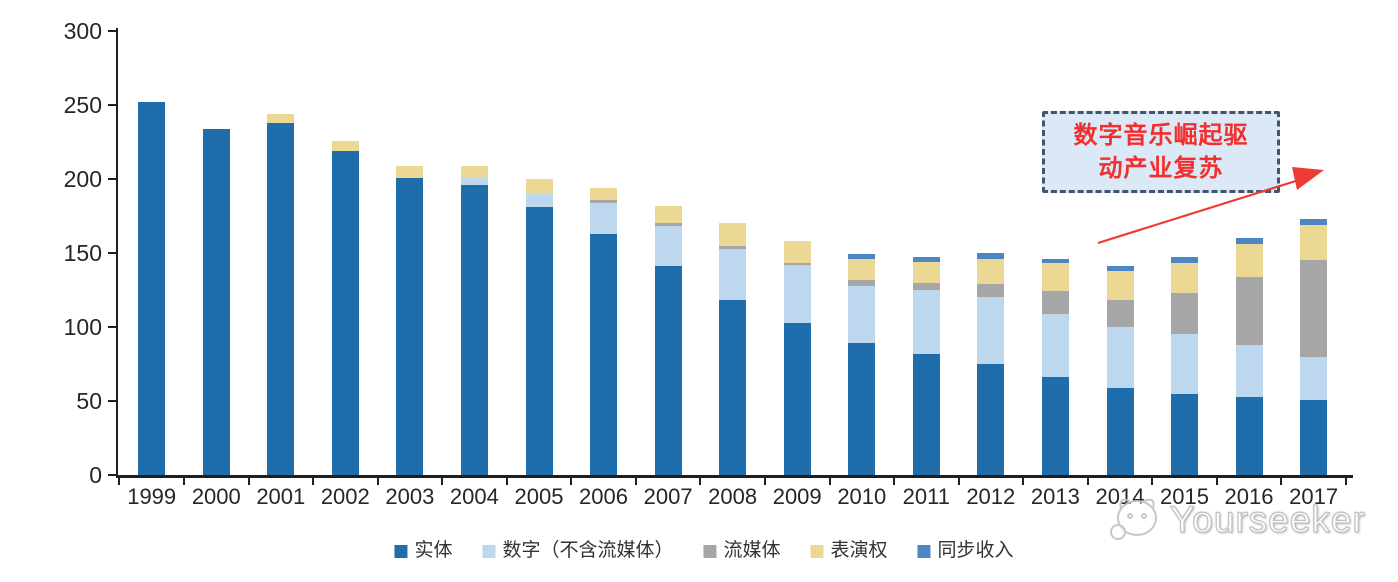 This screenshot has width=1398, height=582. Describe the element at coordinates (281, 496) in the screenshot. I see `x-axis-tick-label: 2001` at that location.